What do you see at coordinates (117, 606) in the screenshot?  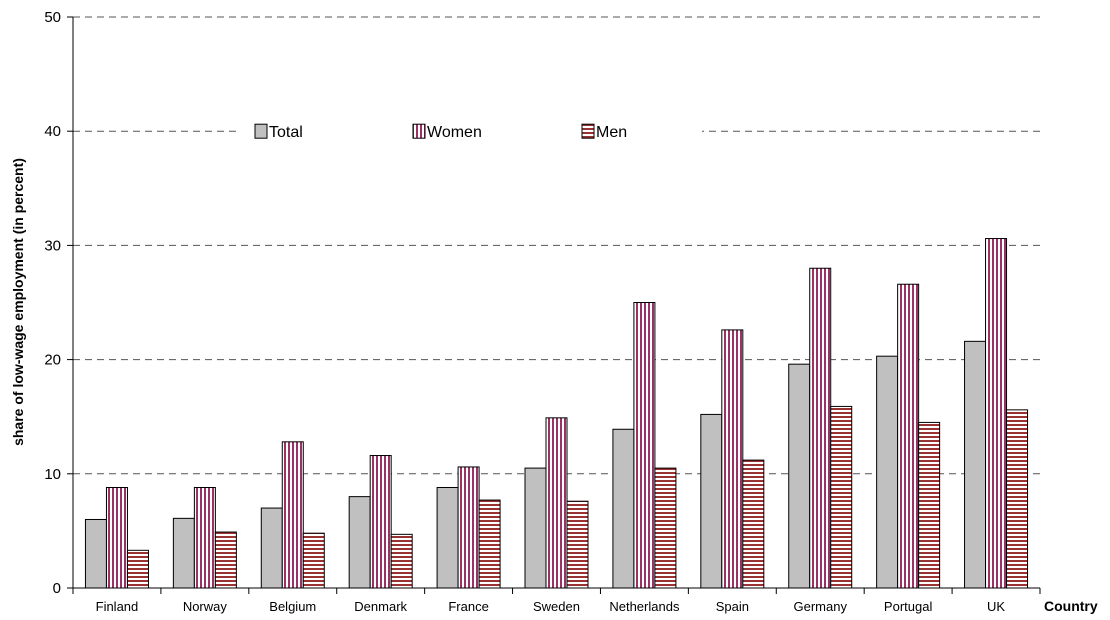 I see `x-tick-label: Finland` at bounding box center [117, 606].